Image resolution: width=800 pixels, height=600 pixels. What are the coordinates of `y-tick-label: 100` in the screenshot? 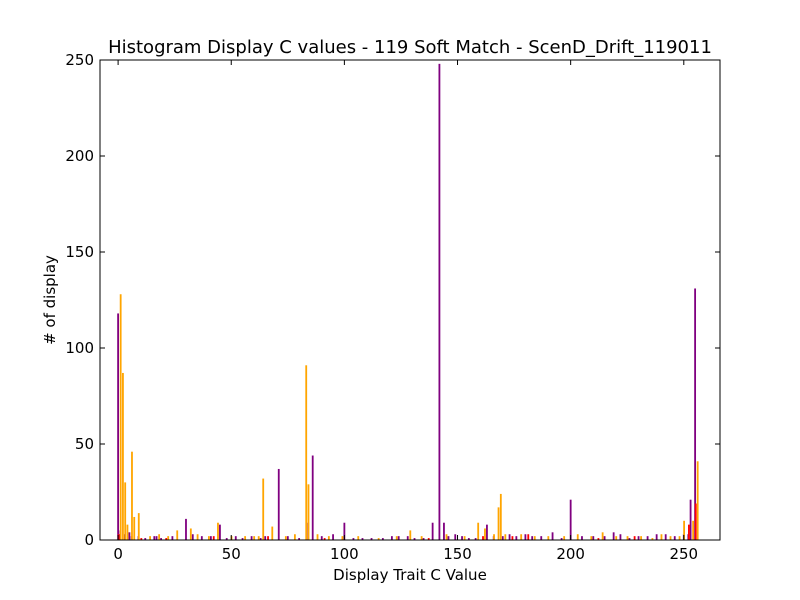 It's located at (79, 348).